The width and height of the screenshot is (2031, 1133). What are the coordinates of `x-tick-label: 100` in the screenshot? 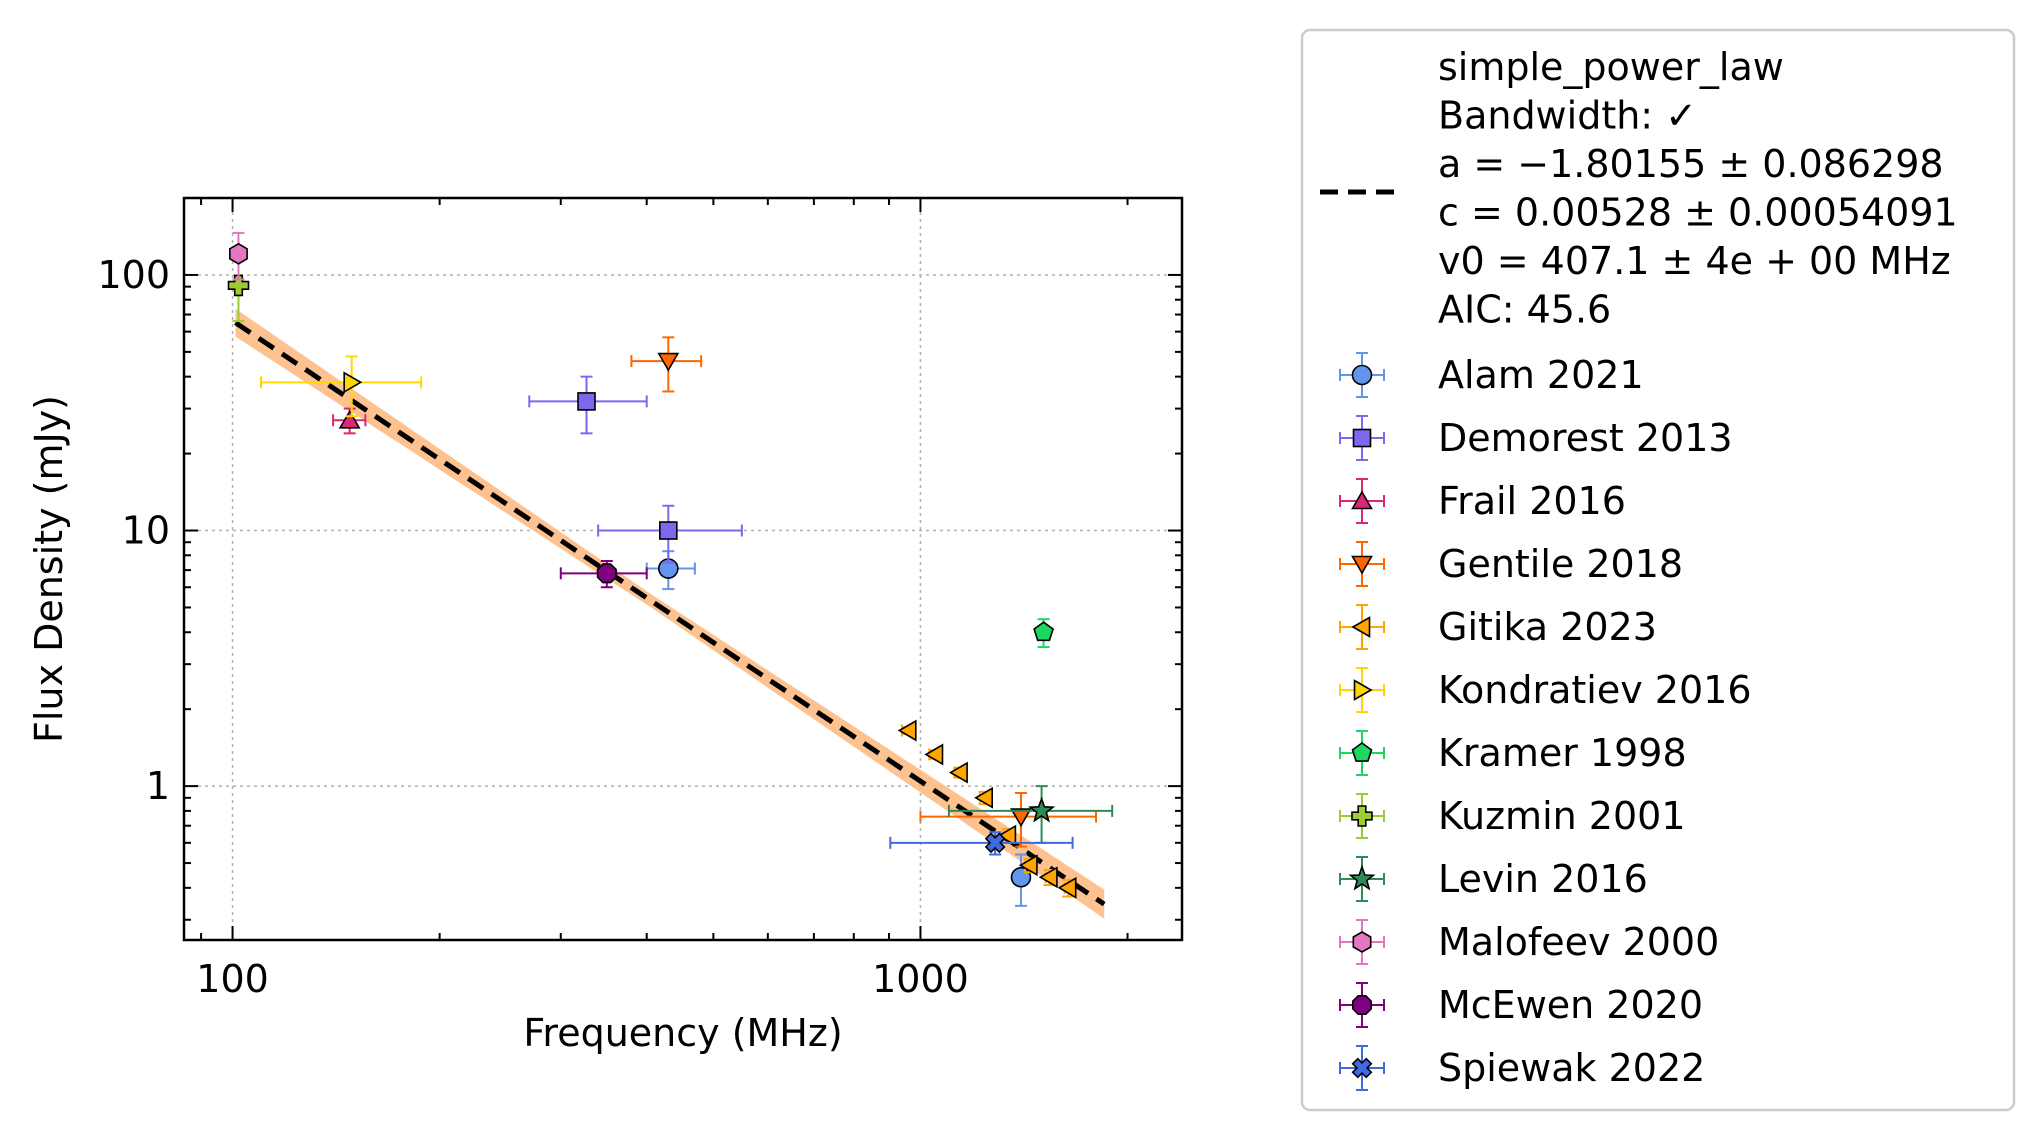 It's located at (232, 979).